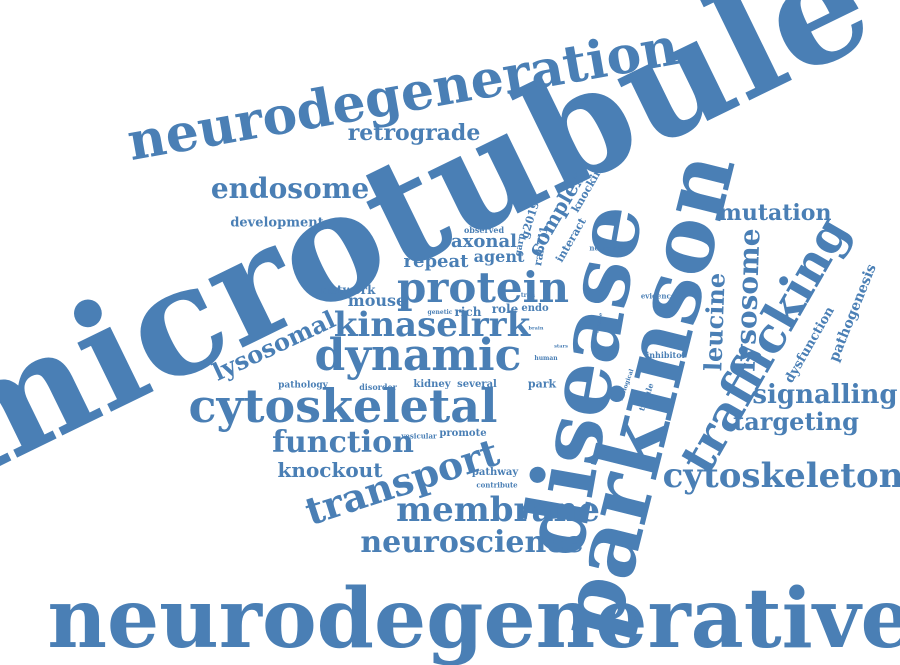  I want to click on word-tran: tran, so click(528, 295).